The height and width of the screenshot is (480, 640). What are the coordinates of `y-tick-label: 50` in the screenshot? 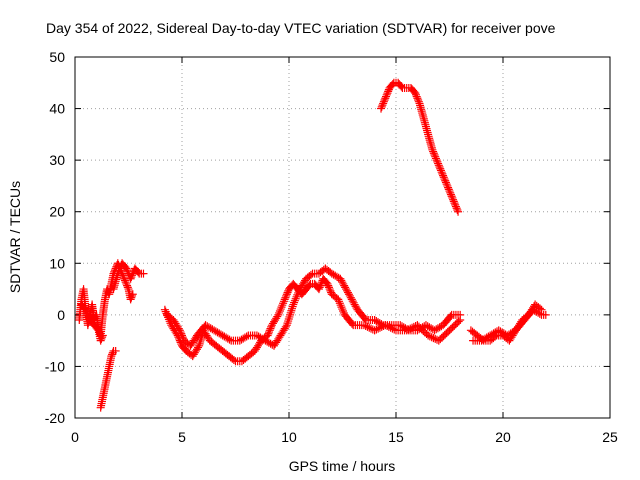 It's located at (57, 57).